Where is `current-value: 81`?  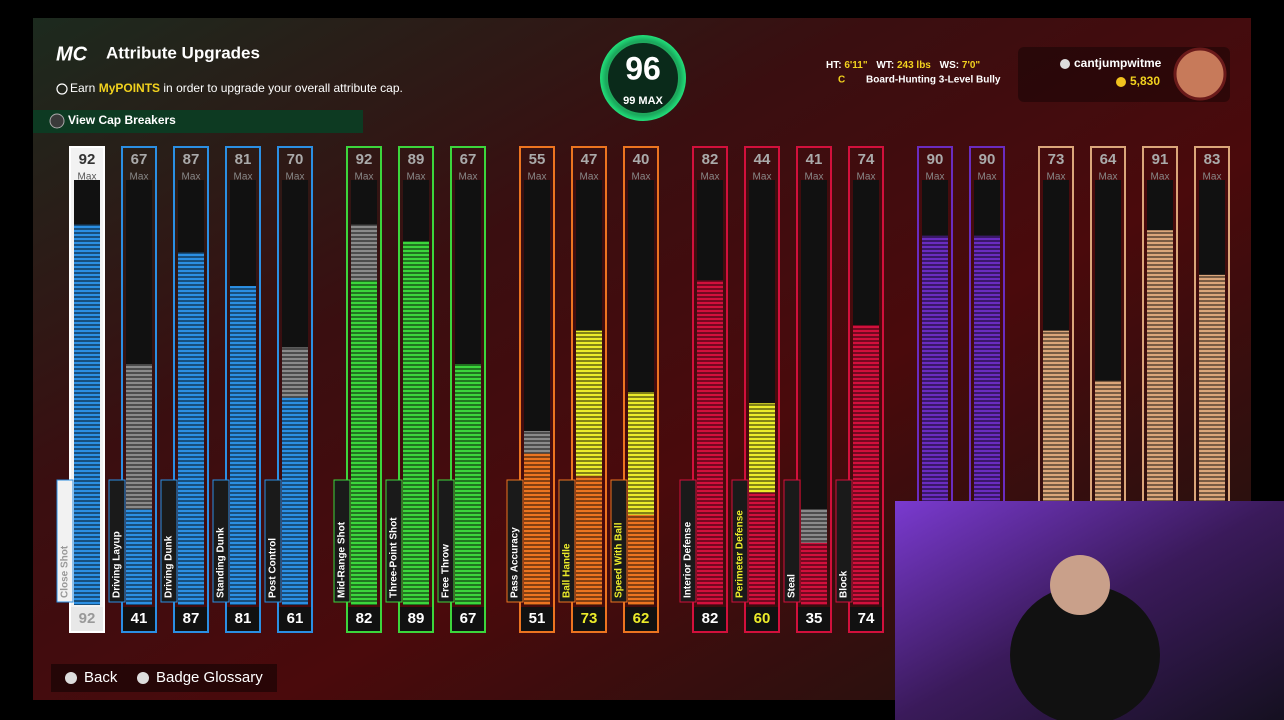
current-value: 81 is located at coordinates (243, 618).